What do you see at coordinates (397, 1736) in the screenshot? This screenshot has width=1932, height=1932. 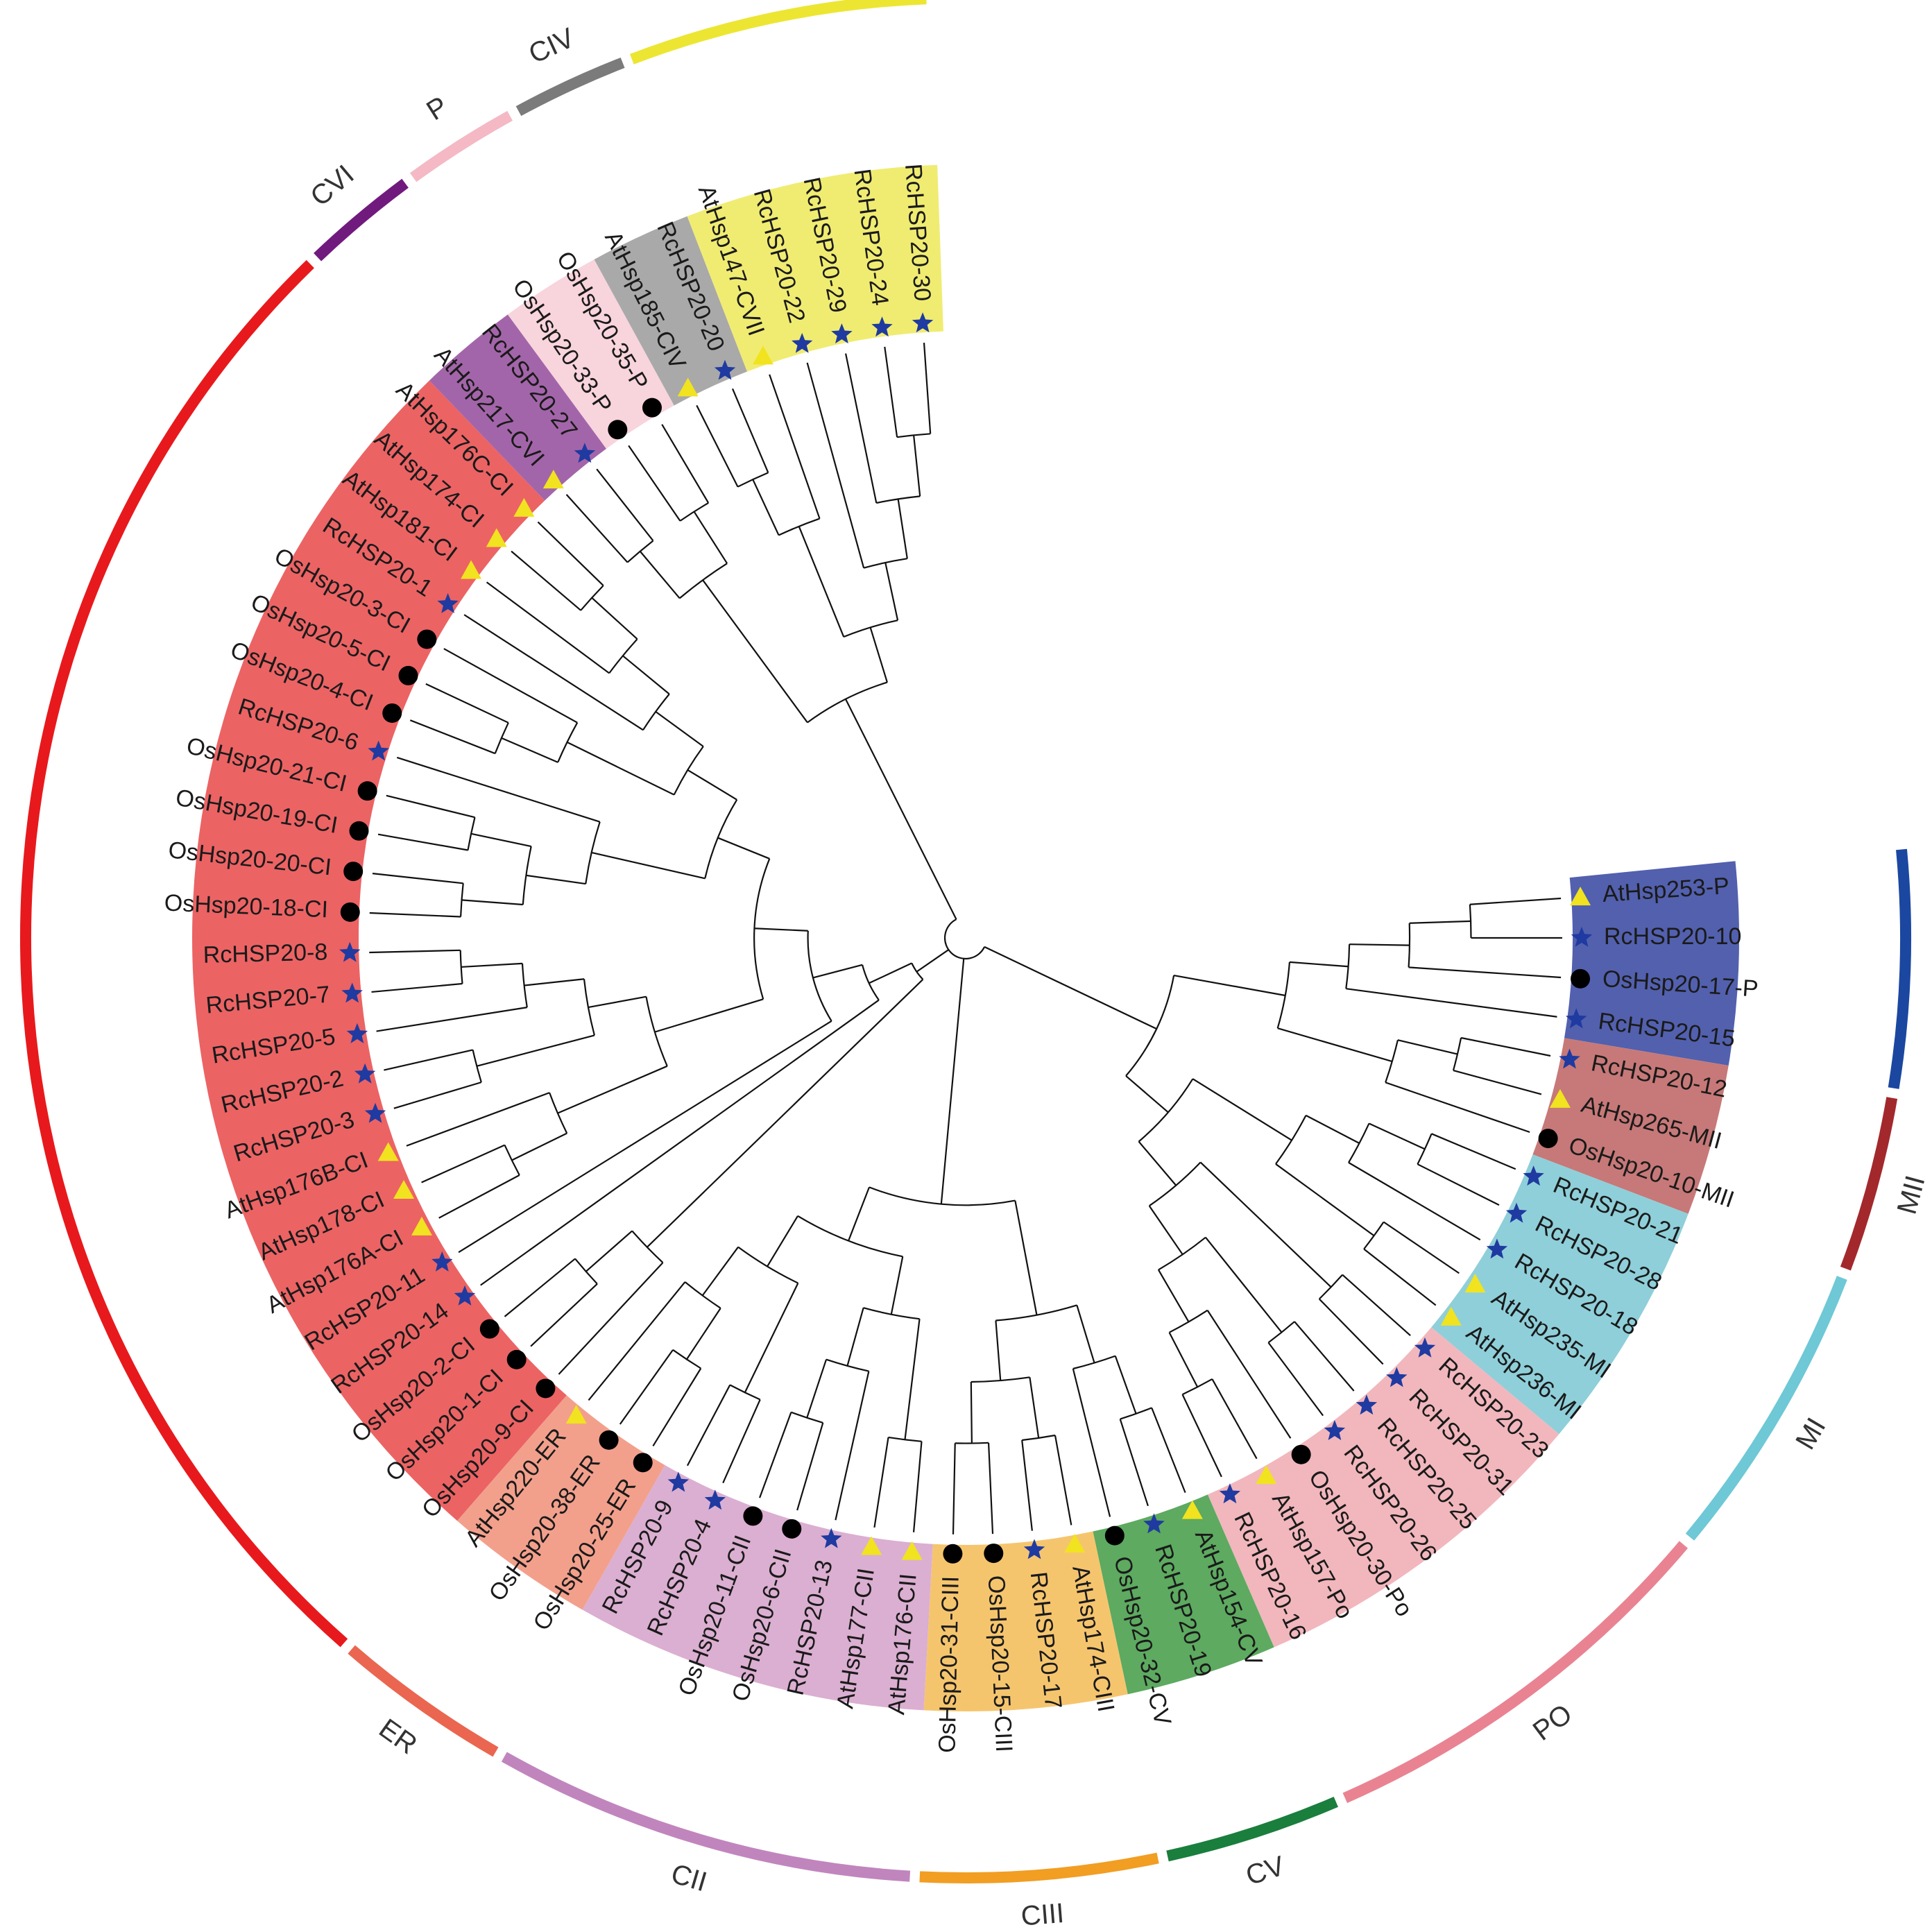 I see `group-label-er: ER` at bounding box center [397, 1736].